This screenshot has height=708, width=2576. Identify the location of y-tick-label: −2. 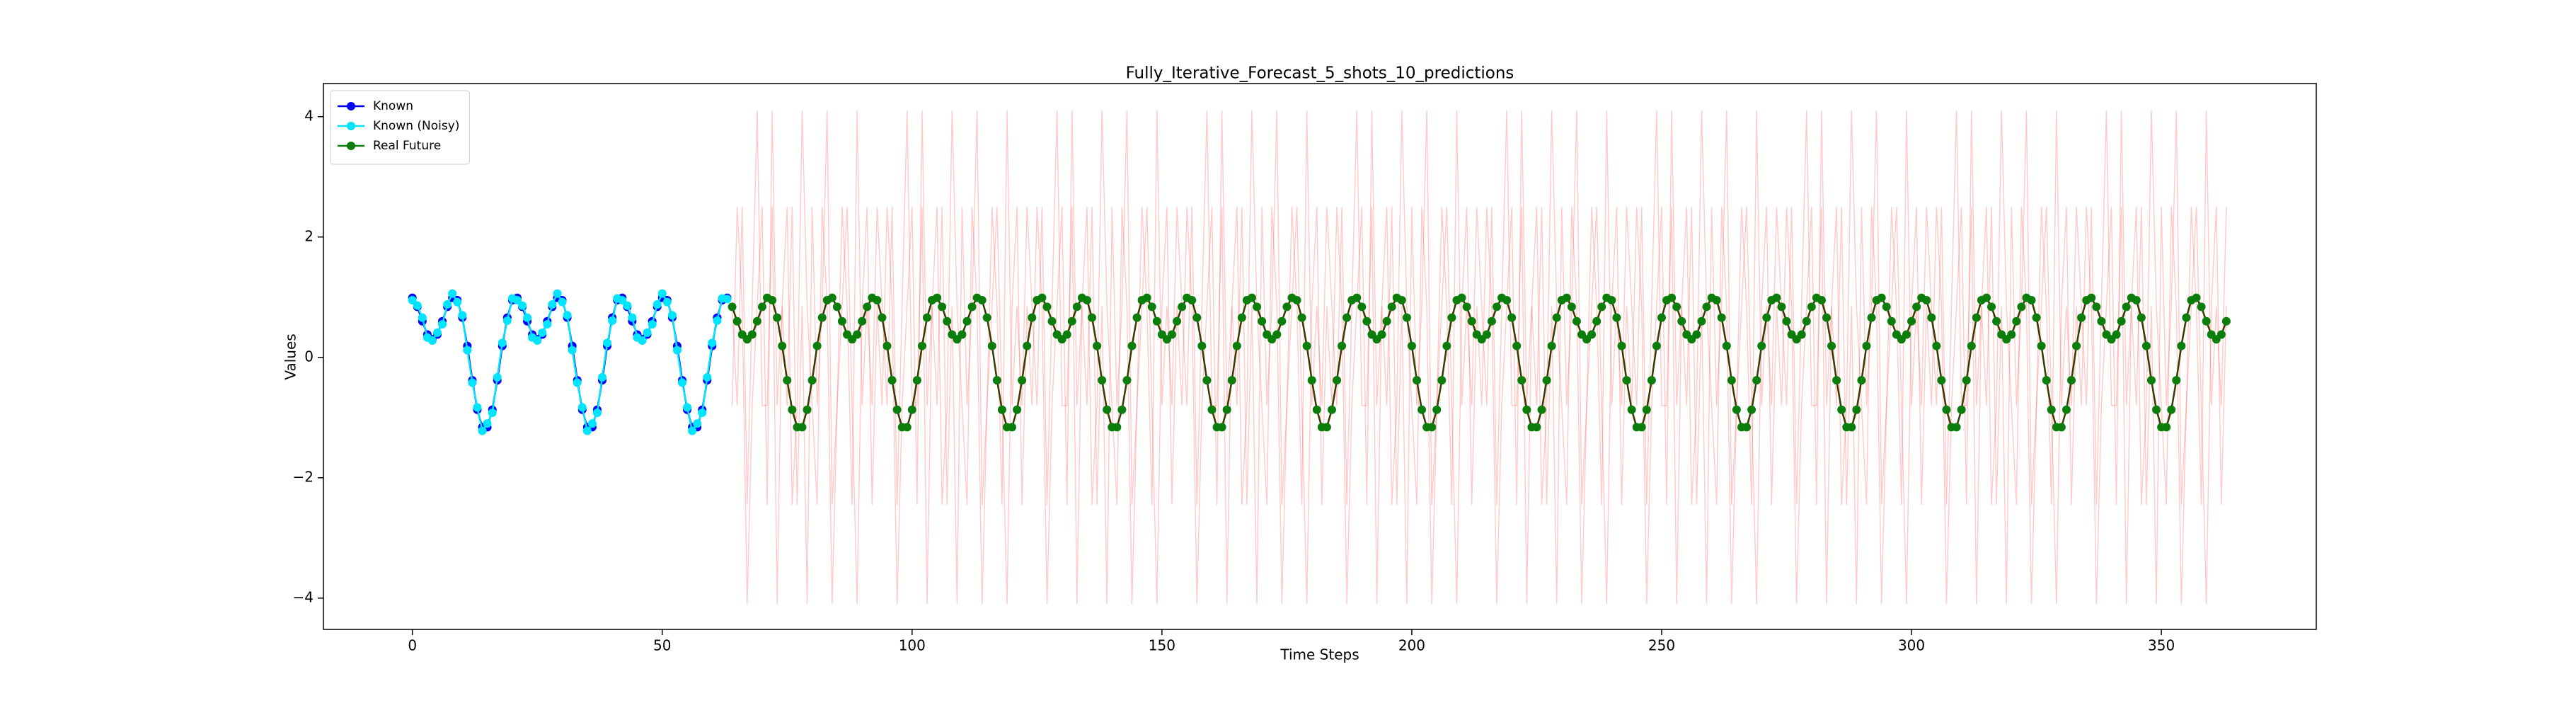
(304, 476).